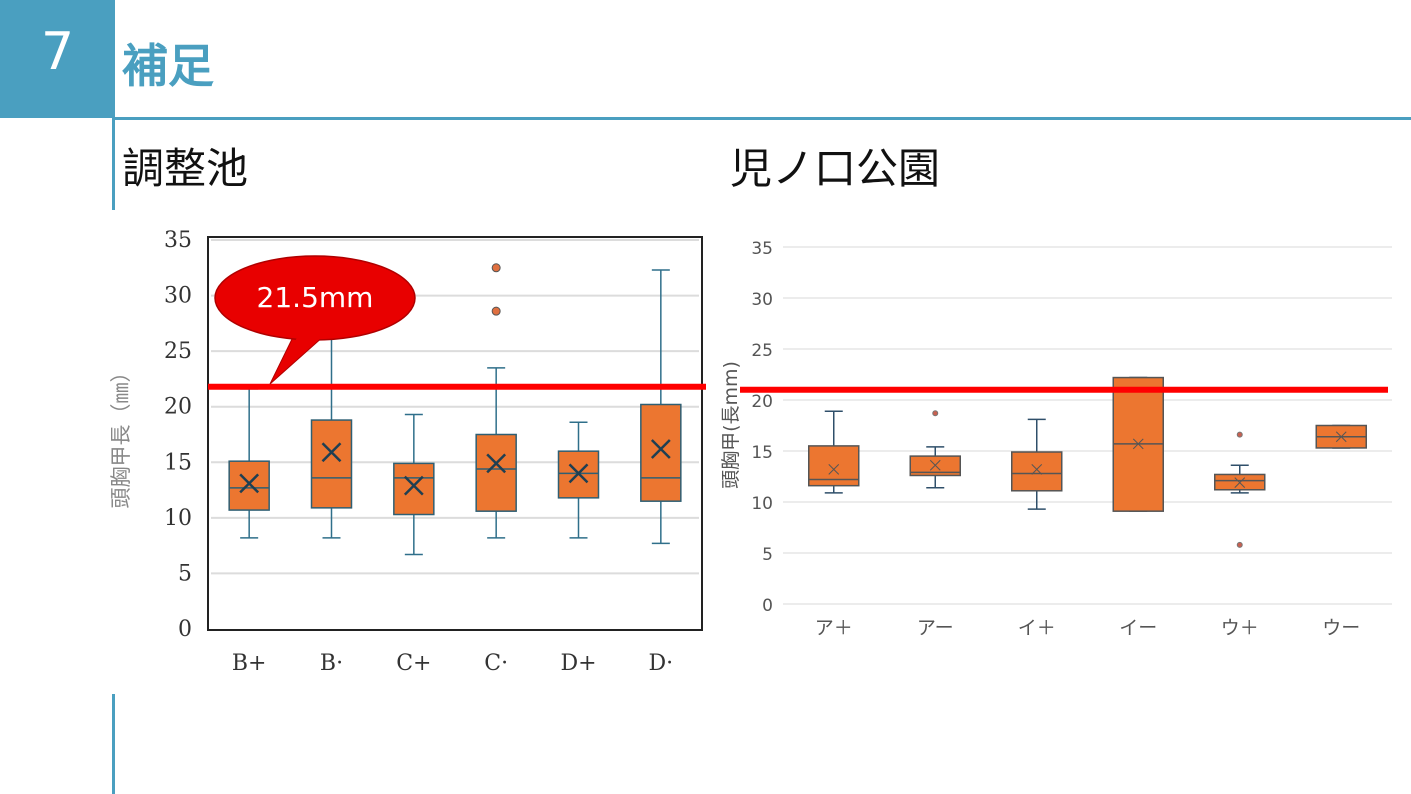  What do you see at coordinates (1341, 628) in the screenshot?
I see `x-category-label: ウー` at bounding box center [1341, 628].